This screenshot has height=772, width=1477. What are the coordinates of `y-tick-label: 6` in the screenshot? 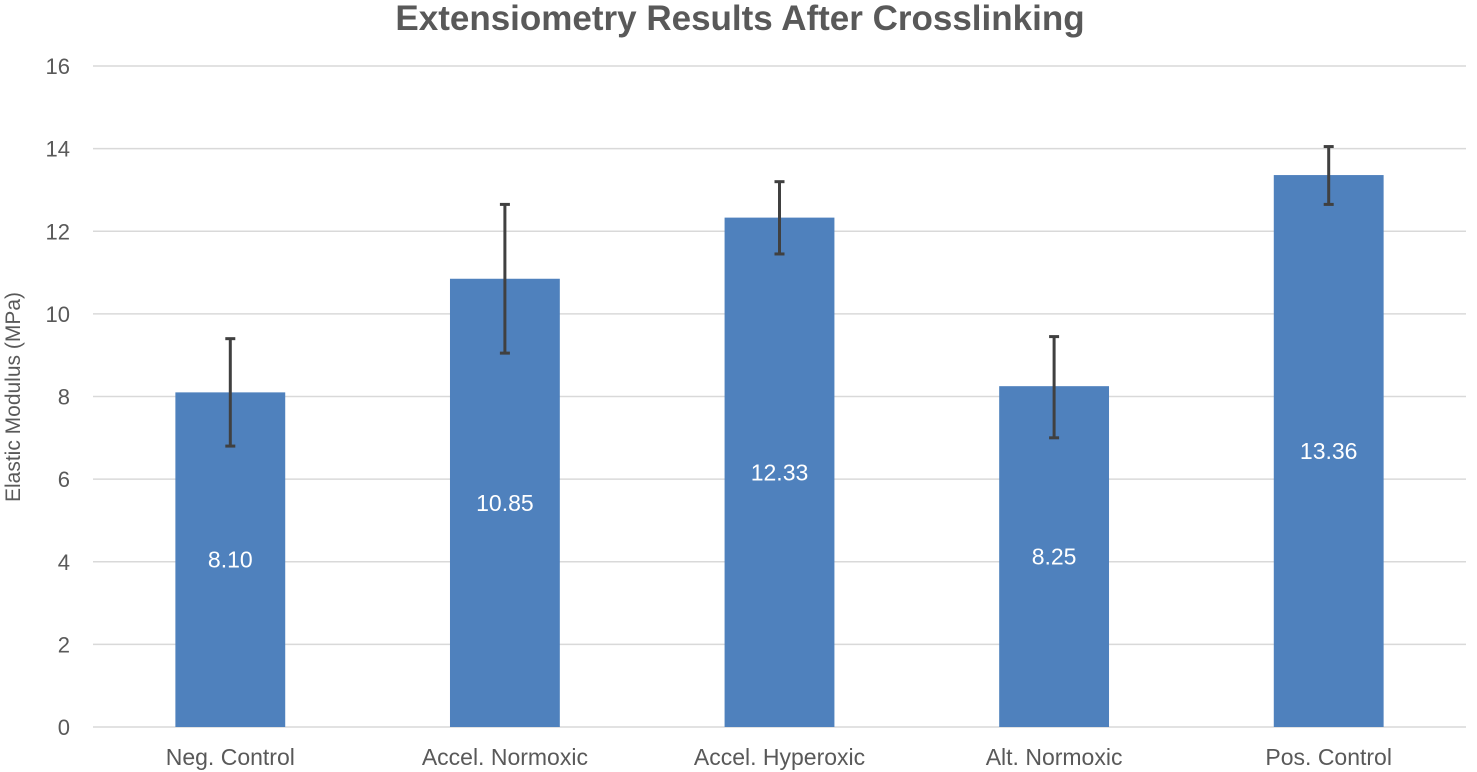 It's located at (64, 479).